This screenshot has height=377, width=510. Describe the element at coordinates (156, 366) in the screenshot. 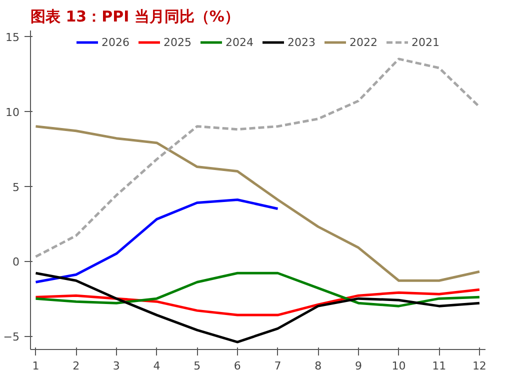

I see `x-tick-label: 4` at that location.